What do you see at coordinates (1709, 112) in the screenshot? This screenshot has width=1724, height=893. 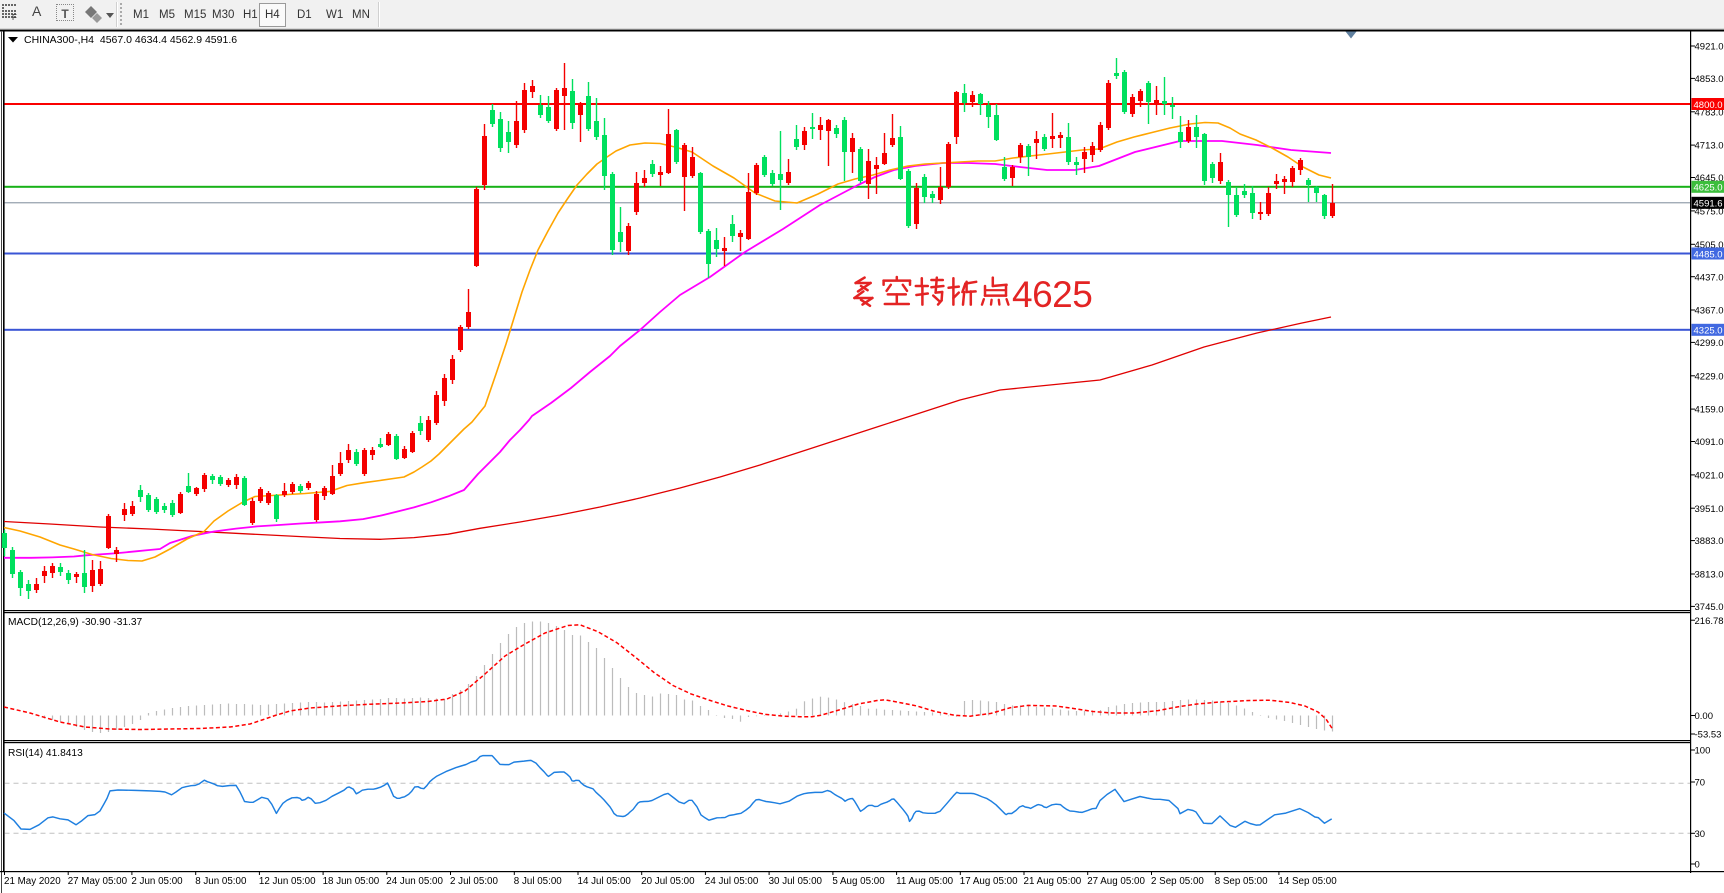 I see `svg-text: 4783.0` at bounding box center [1709, 112].